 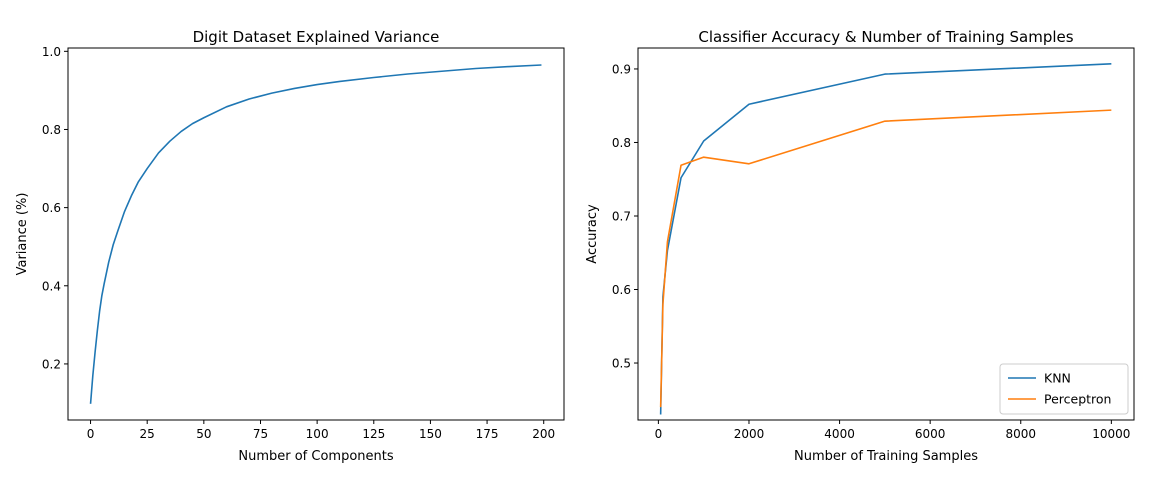 I want to click on variance-x-tick-label: 50, so click(x=203, y=434).